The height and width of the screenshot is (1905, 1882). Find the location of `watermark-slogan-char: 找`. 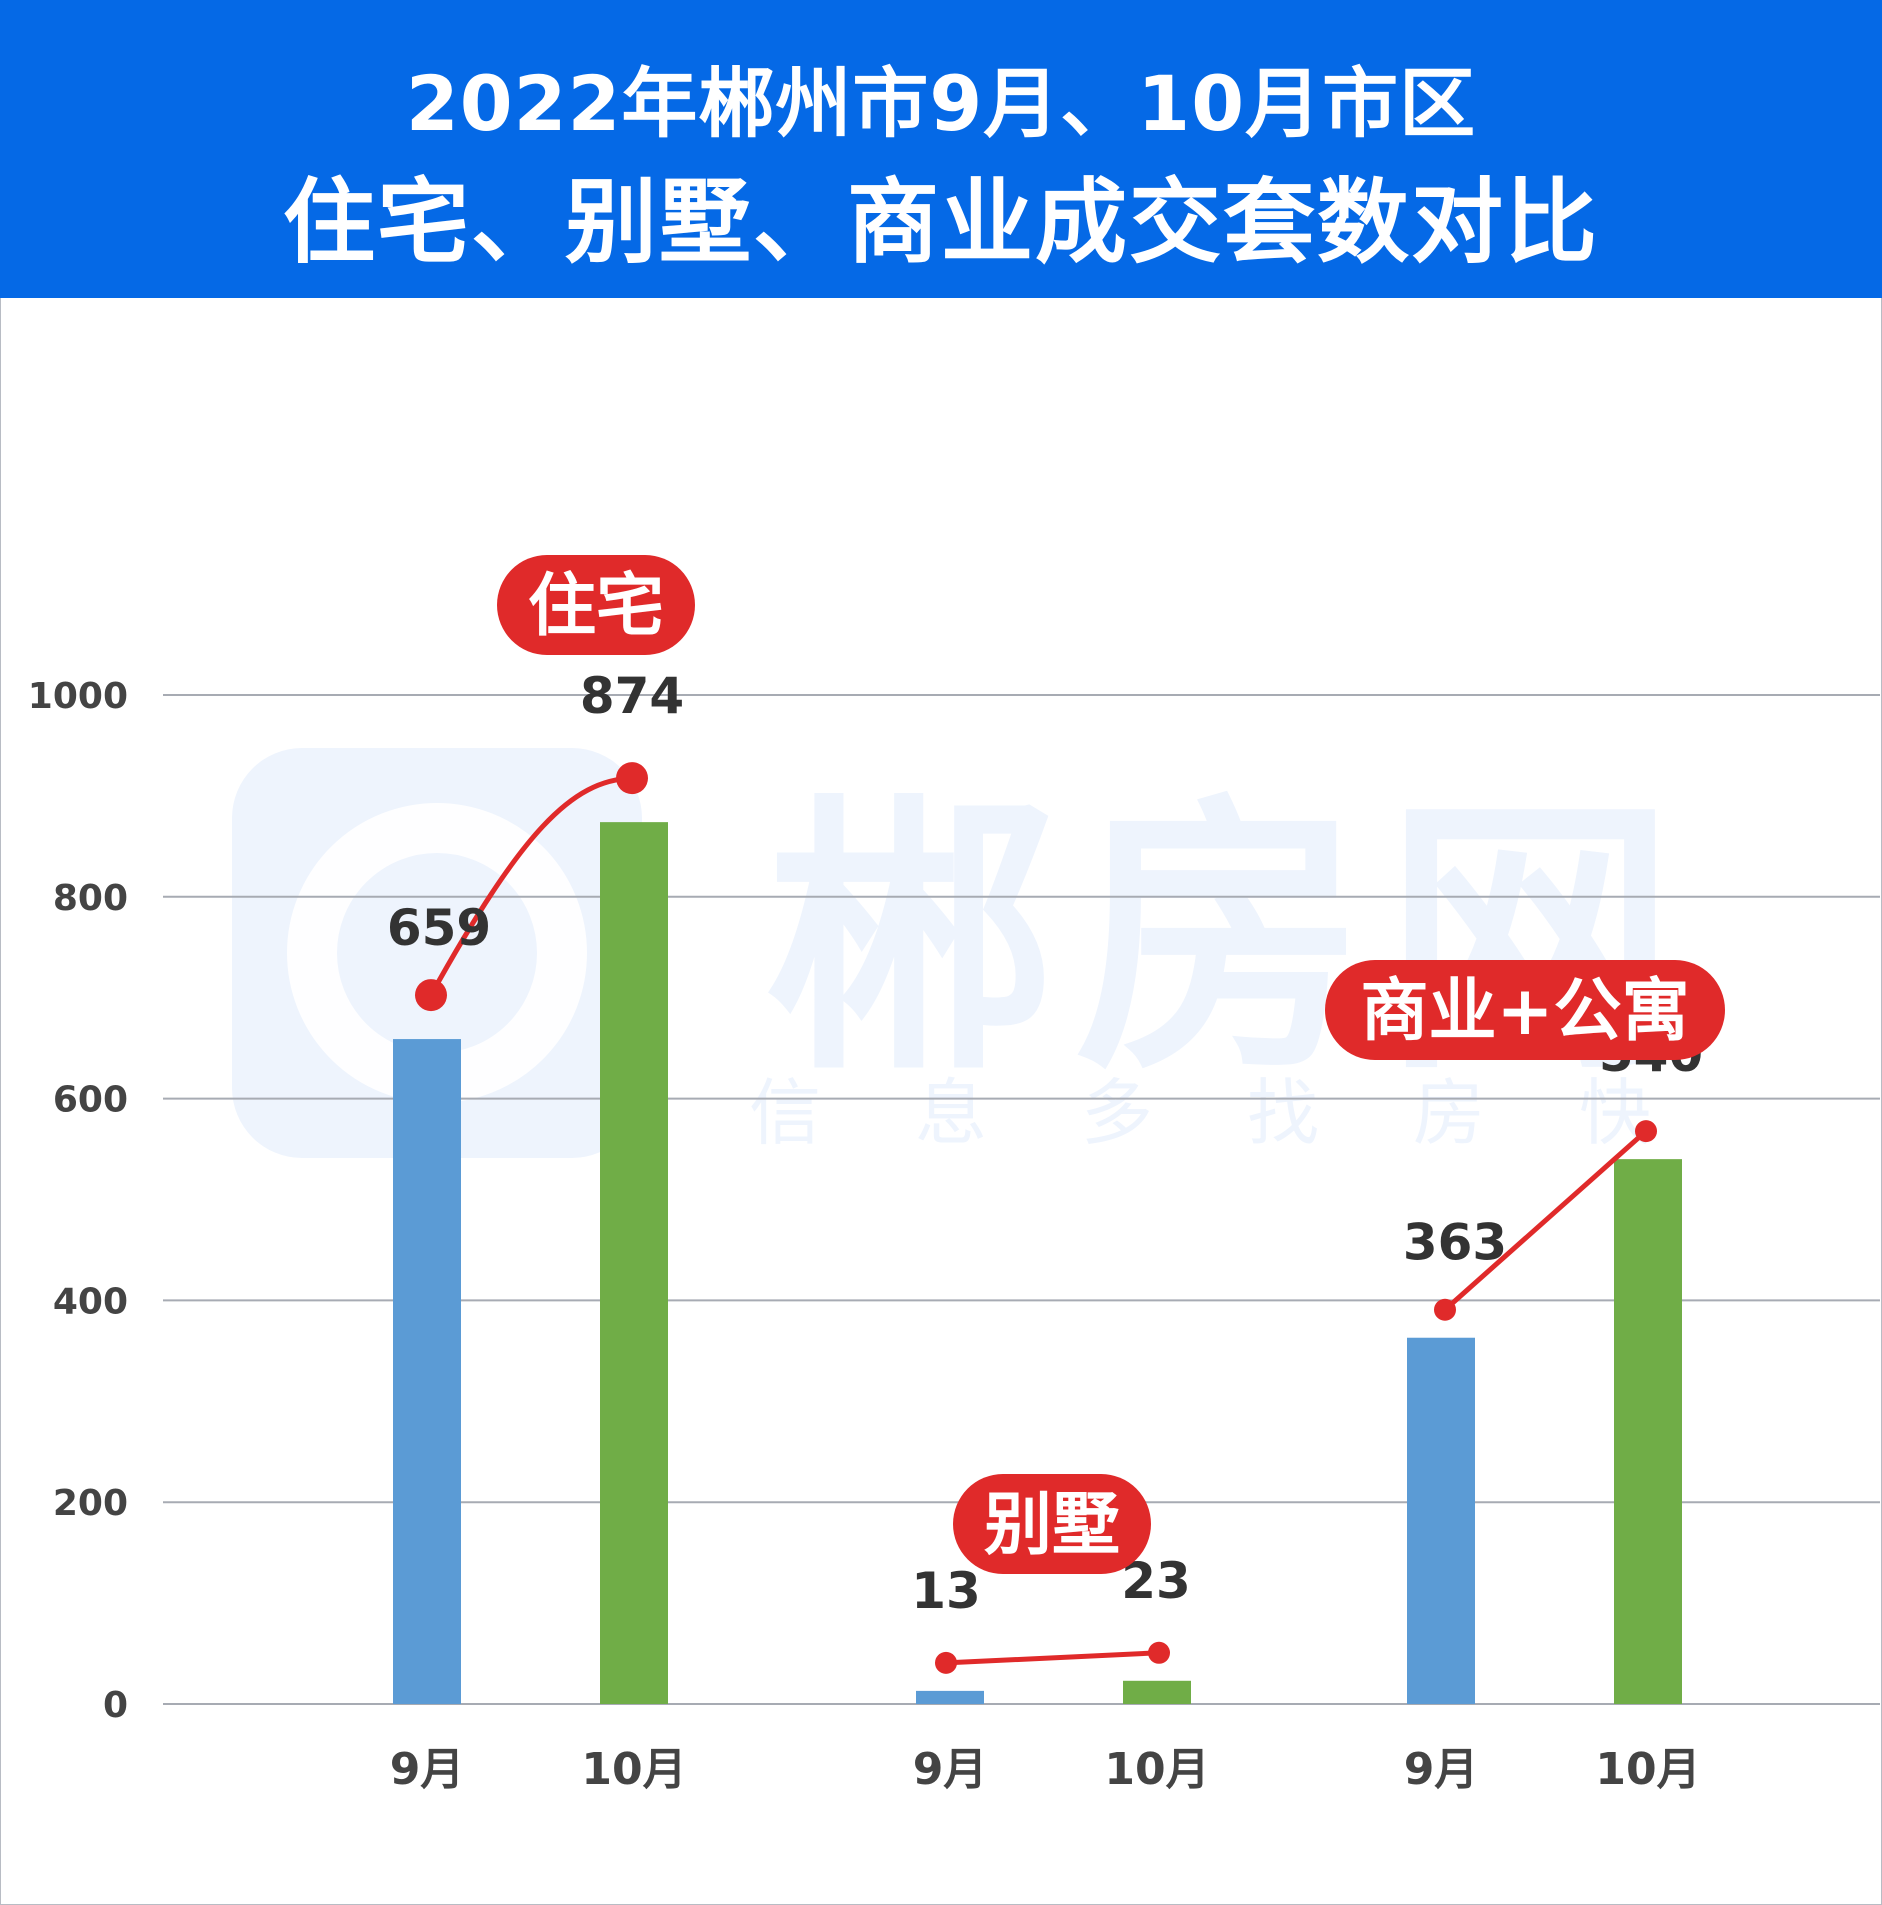

watermark-slogan-char: 找 is located at coordinates (1283, 1113).